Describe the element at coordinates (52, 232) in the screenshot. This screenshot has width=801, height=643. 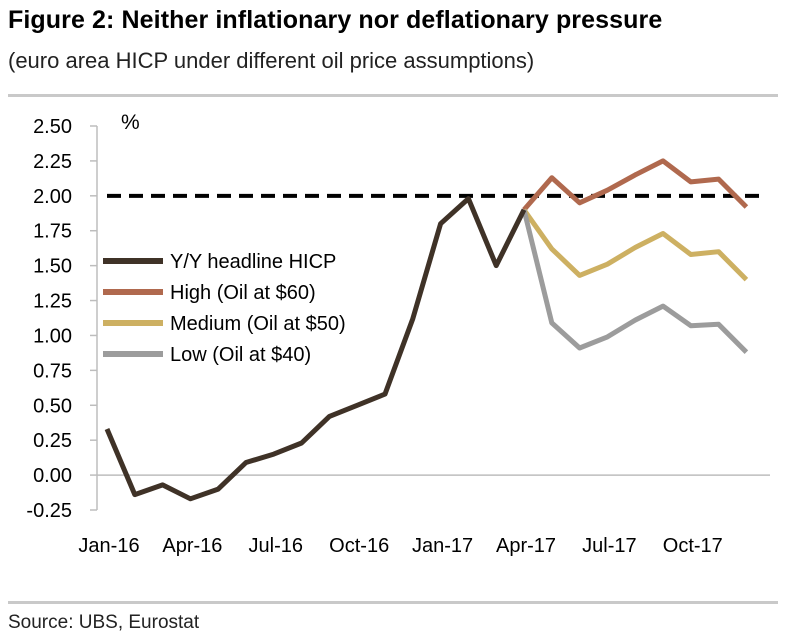
I see `y-tick-label: 1.75` at that location.